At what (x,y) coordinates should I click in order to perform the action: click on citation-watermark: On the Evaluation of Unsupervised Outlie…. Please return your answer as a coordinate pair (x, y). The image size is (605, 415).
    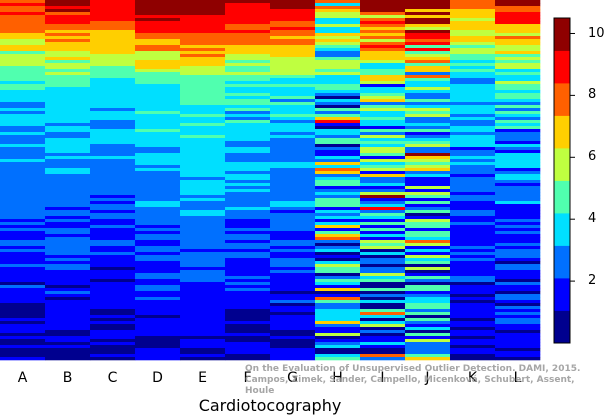
    Looking at the image, I should click on (424, 380).